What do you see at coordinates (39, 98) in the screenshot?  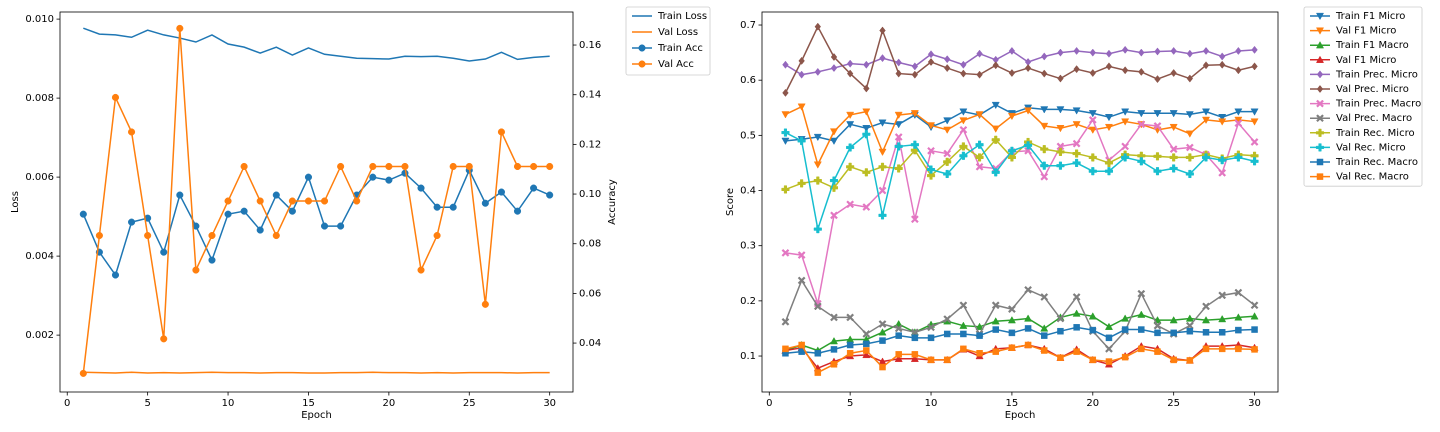 I see `y-tick-label: 0.008` at bounding box center [39, 98].